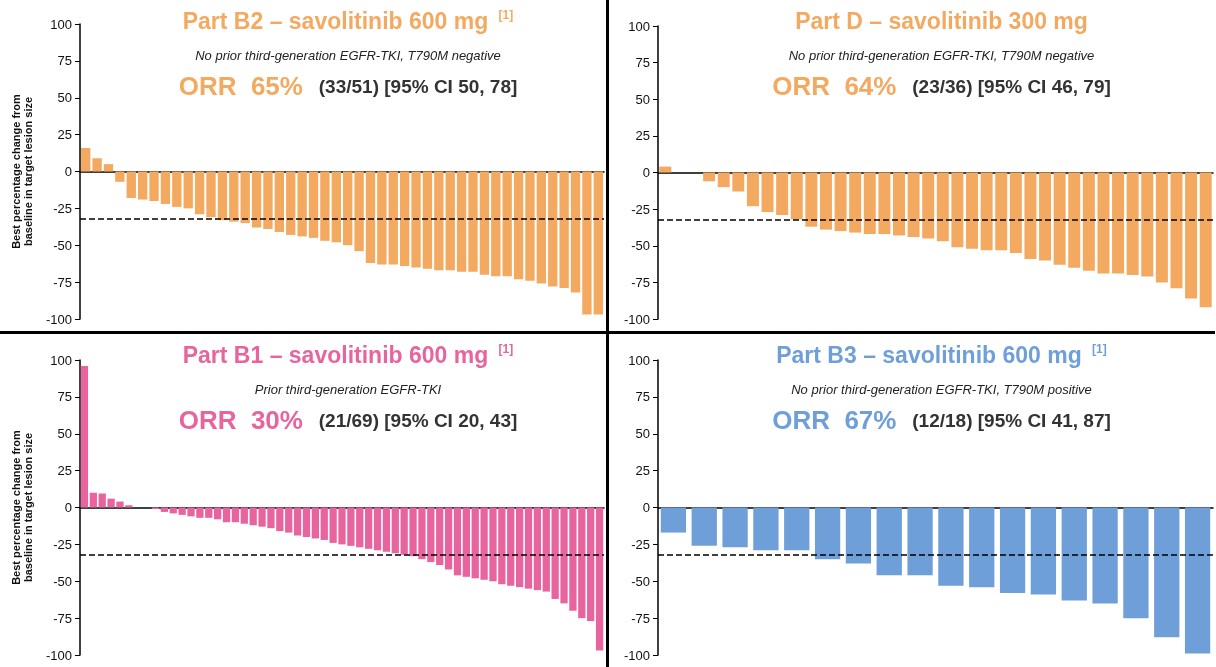 The width and height of the screenshot is (1216, 667). What do you see at coordinates (348, 389) in the screenshot?
I see `text: Prior third-generation EGFR-TKI` at bounding box center [348, 389].